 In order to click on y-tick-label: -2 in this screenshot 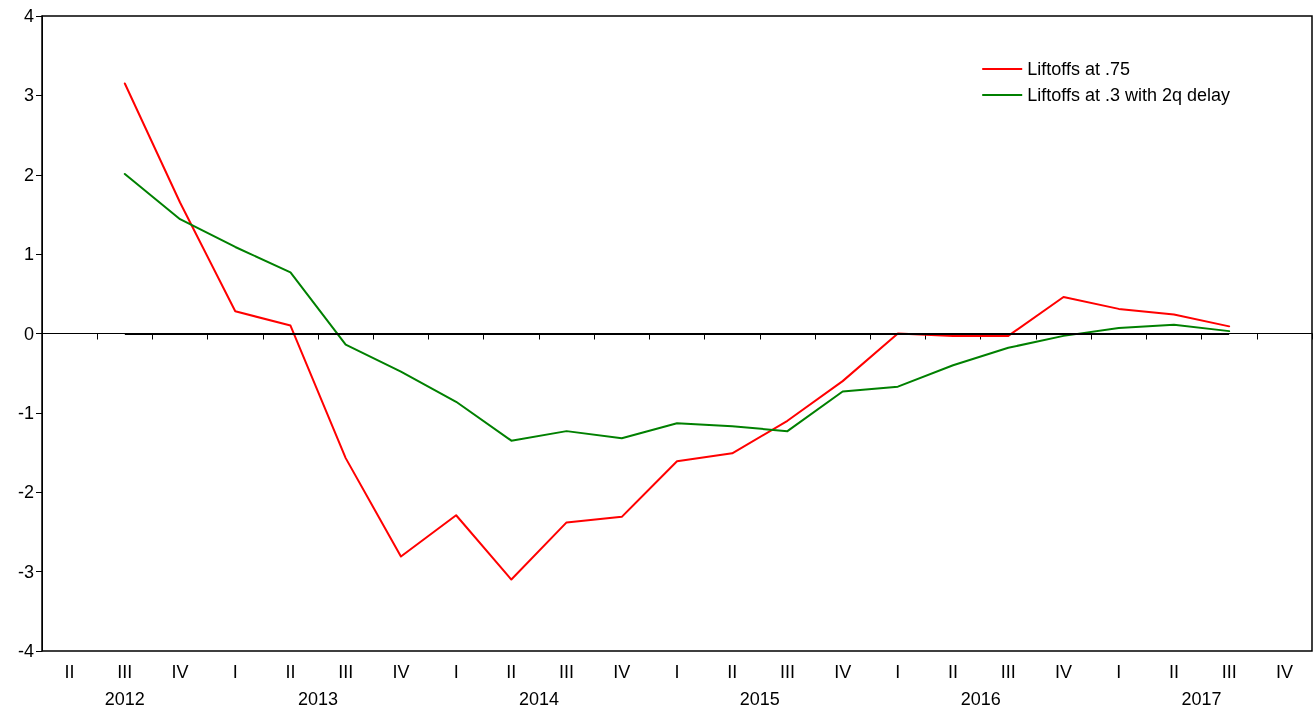, I will do `click(25, 492)`.